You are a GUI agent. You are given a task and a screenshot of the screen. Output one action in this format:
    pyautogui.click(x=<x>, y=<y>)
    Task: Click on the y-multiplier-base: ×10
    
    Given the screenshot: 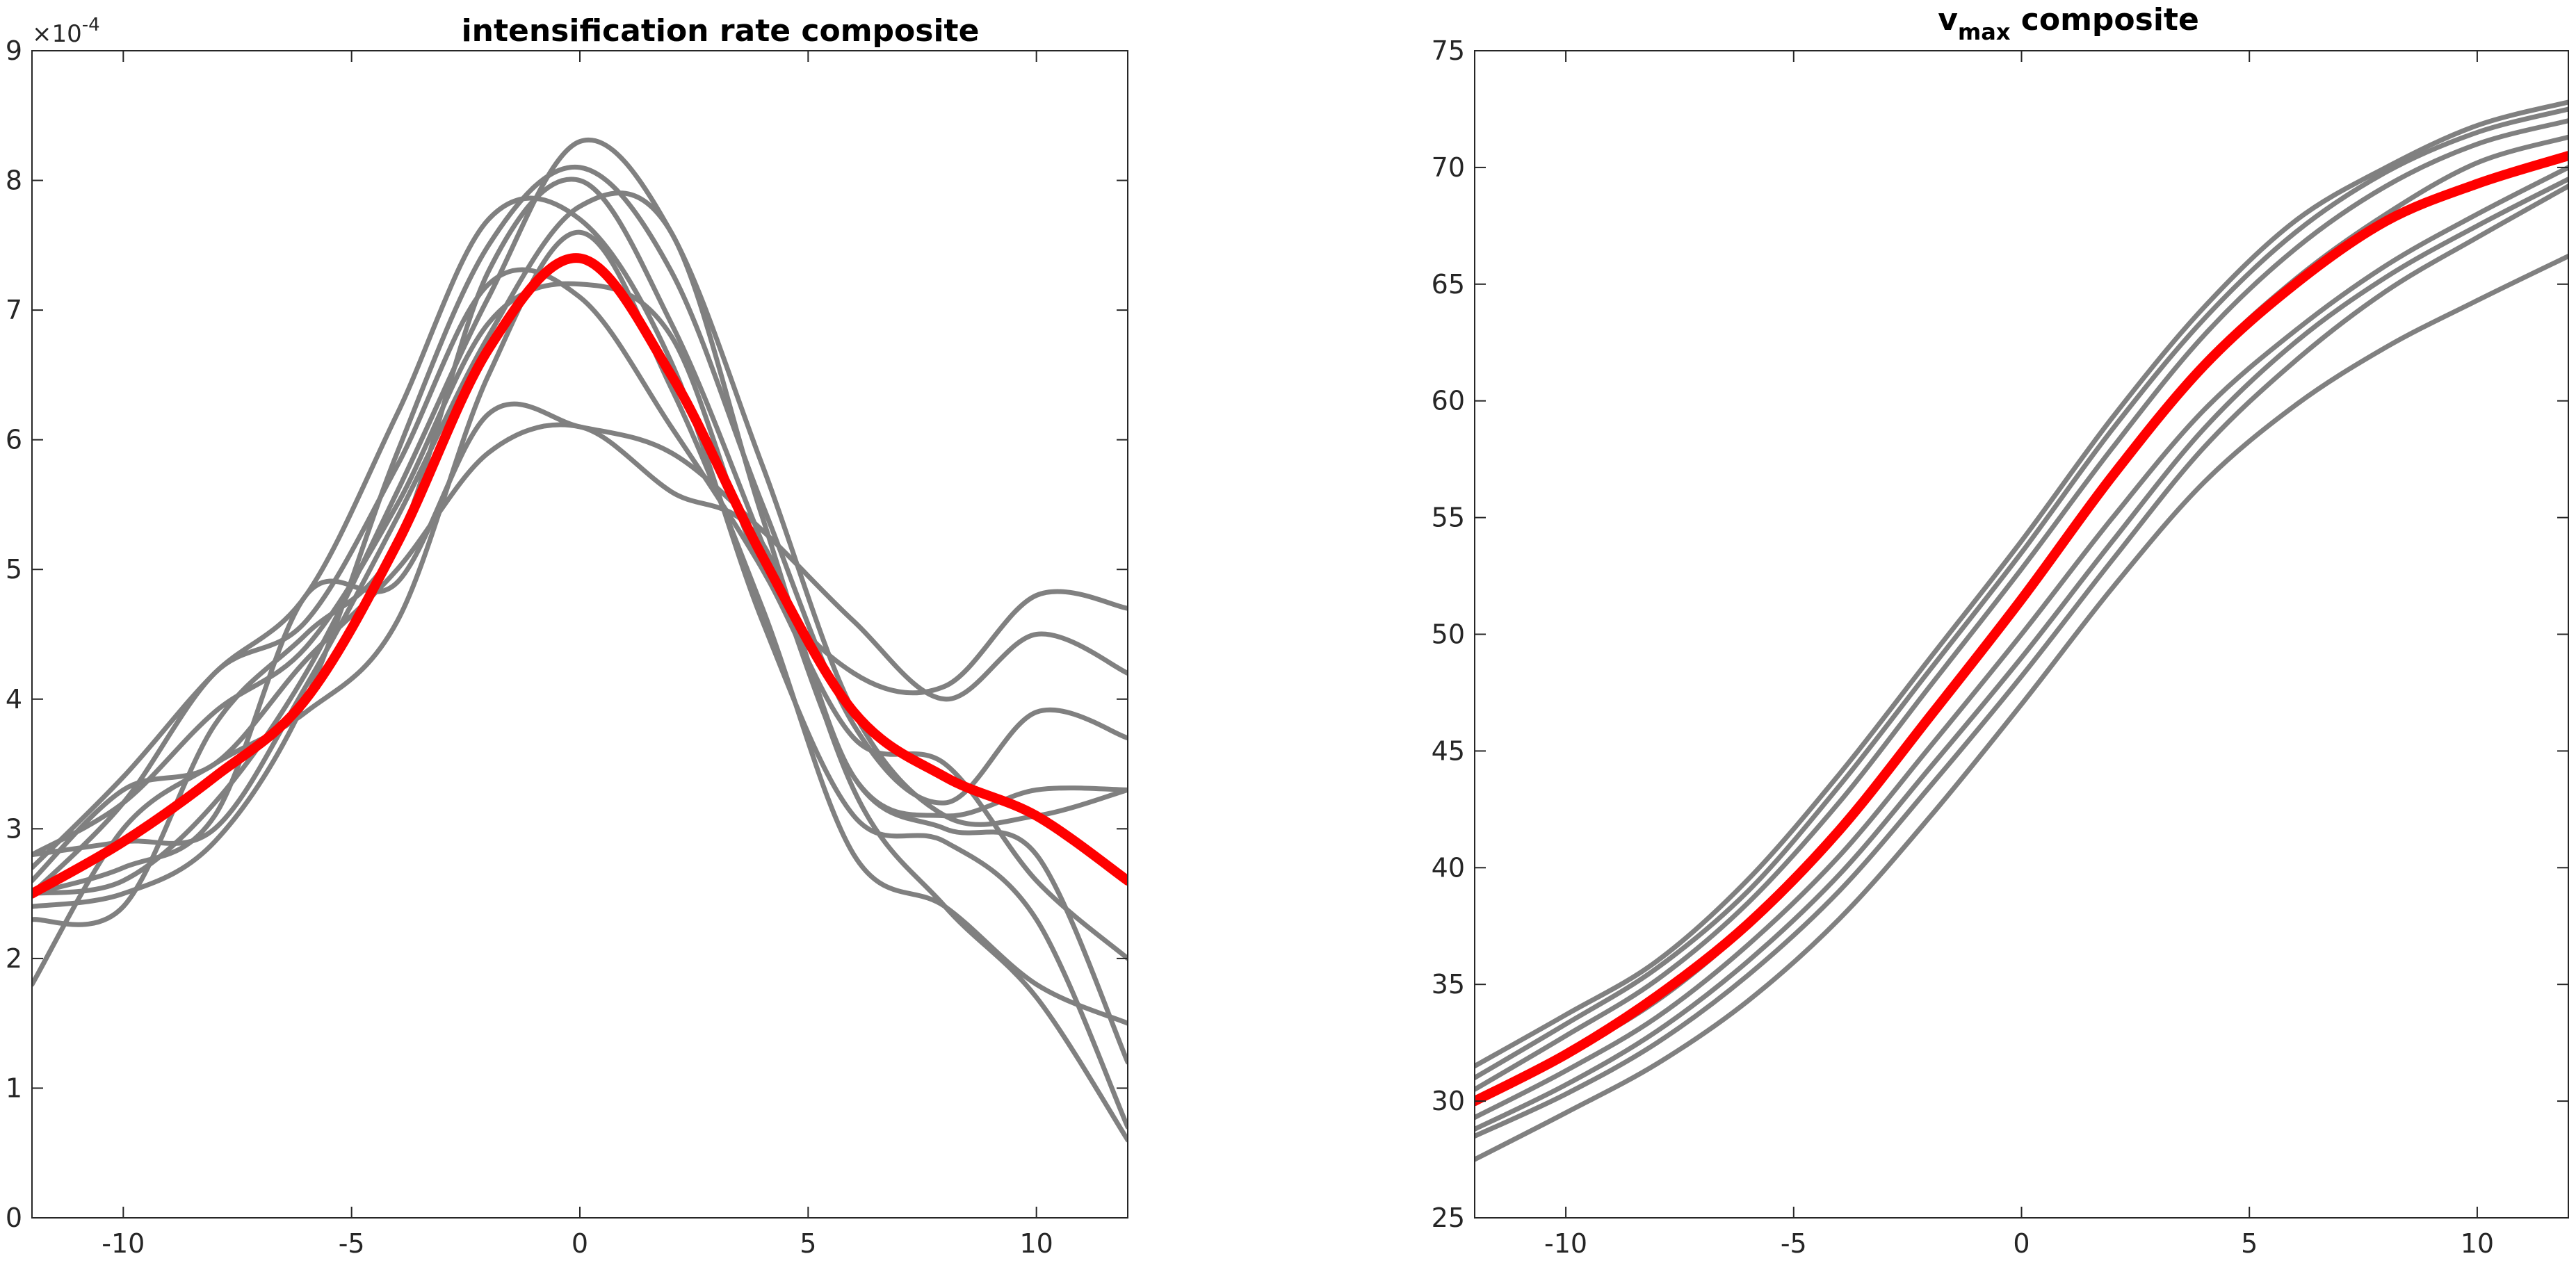 What is the action you would take?
    pyautogui.click(x=57, y=34)
    